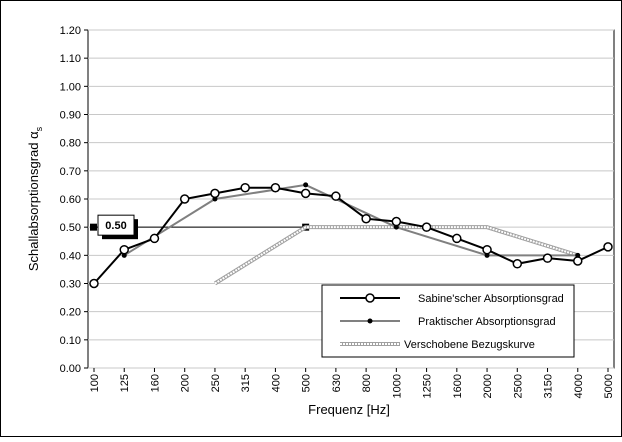 This screenshot has height=442, width=622. What do you see at coordinates (155, 383) in the screenshot?
I see `x-tick-label: 160` at bounding box center [155, 383].